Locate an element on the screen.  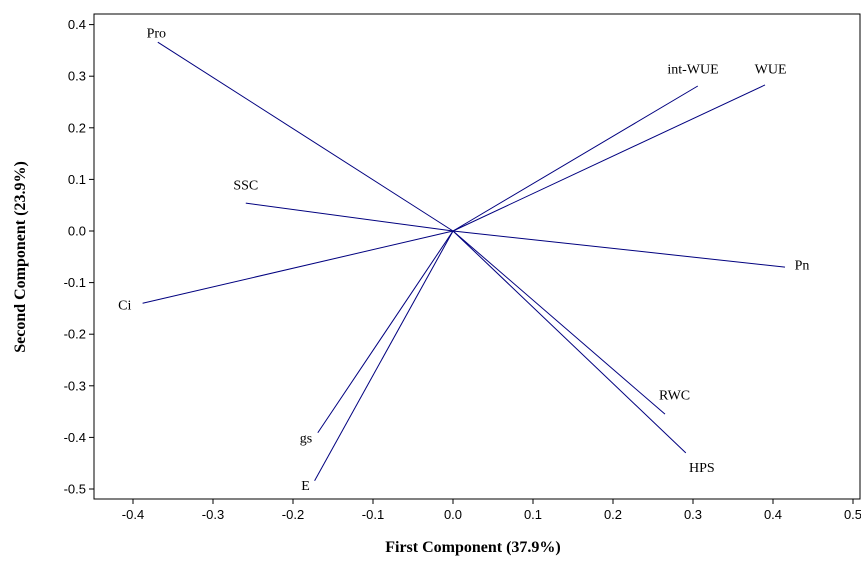
y-tick-label: -0.5 is located at coordinates (75, 489).